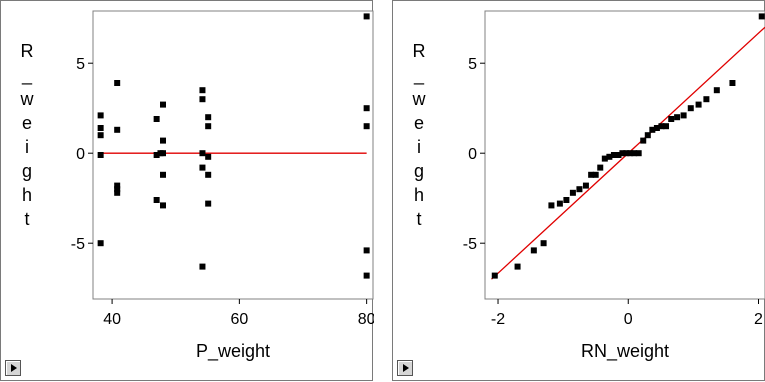  I want to click on x-axis-label: P_weight, so click(233, 351).